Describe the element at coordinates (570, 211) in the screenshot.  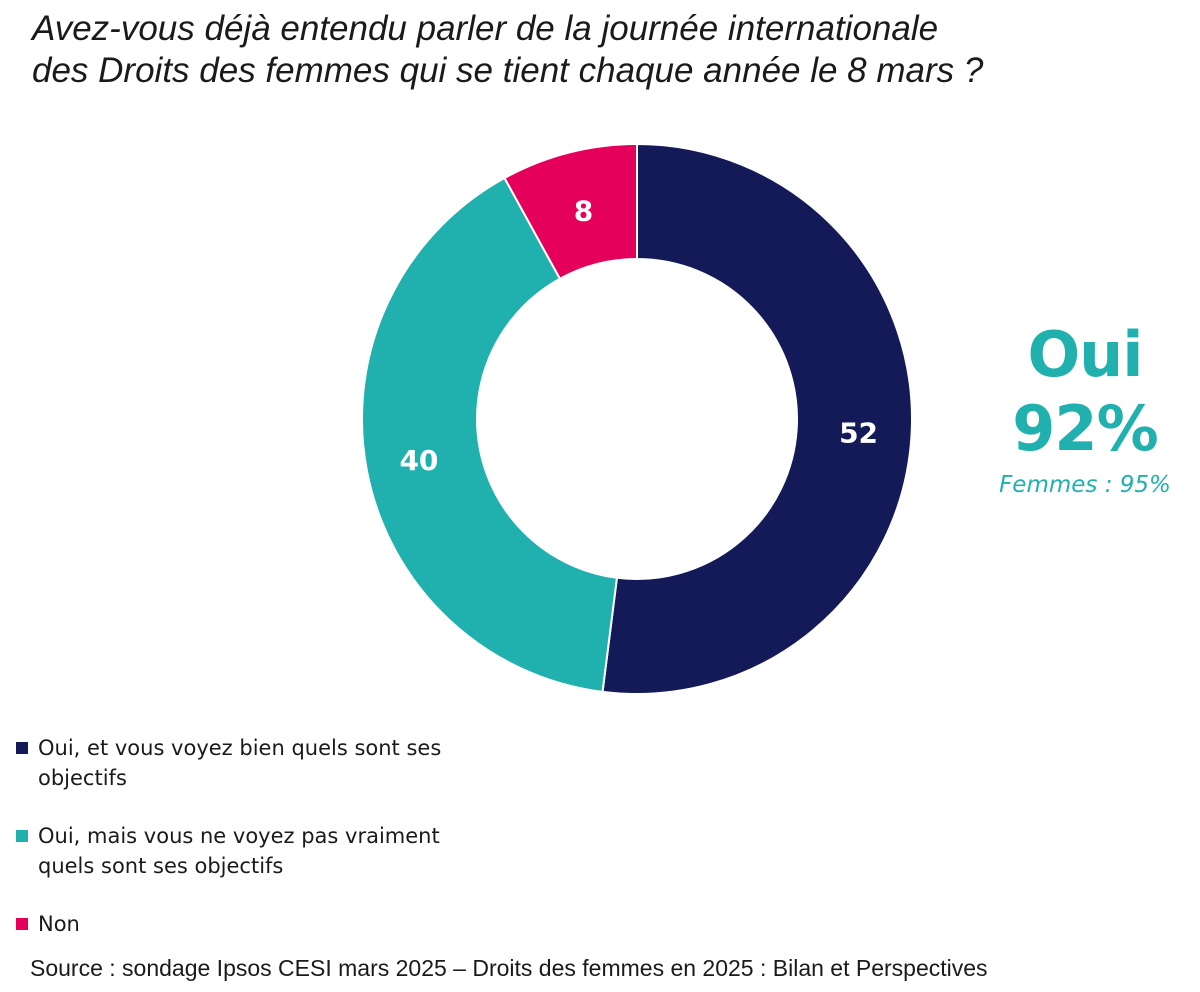
I see `donut-slice-non` at that location.